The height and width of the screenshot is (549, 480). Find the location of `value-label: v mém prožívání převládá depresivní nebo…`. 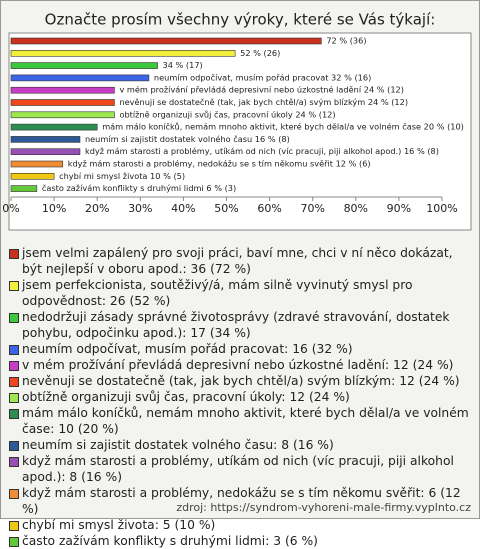

value-label: v mém prožívání převládá depresivní nebo… is located at coordinates (261, 90).